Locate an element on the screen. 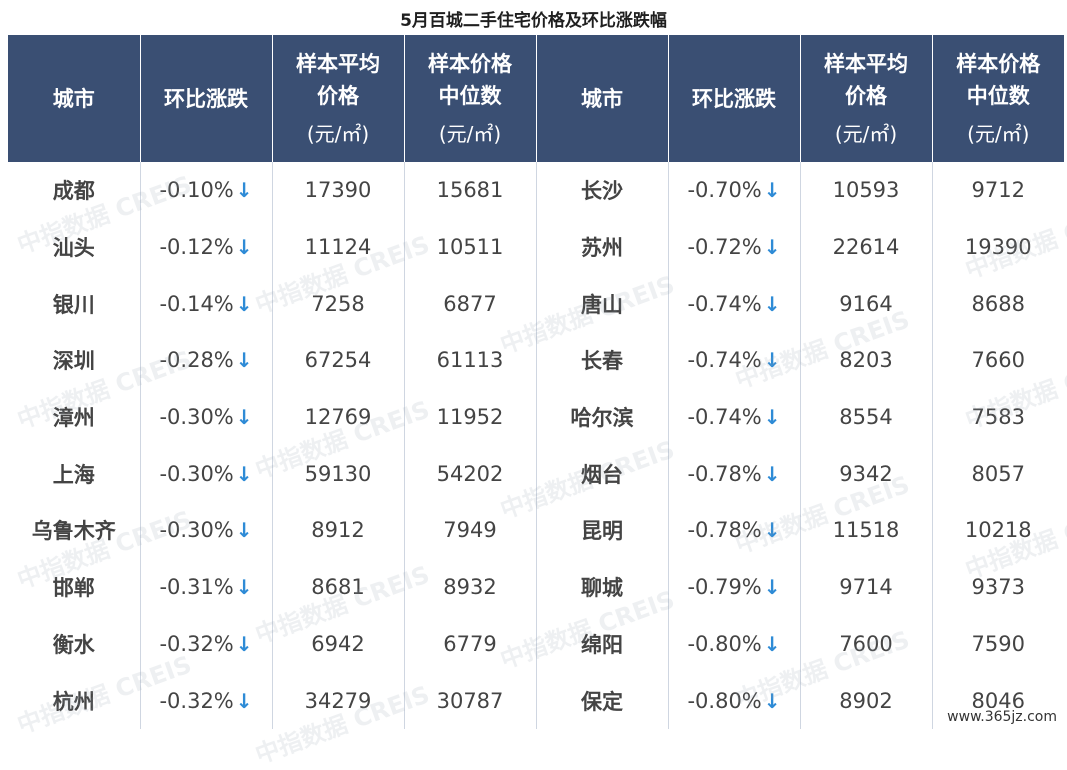 The image size is (1067, 770). table-row: 银川 -0.14% ↓ 7258 6877 唐山 -0.74% ↓ 9164 8688 is located at coordinates (536, 304).